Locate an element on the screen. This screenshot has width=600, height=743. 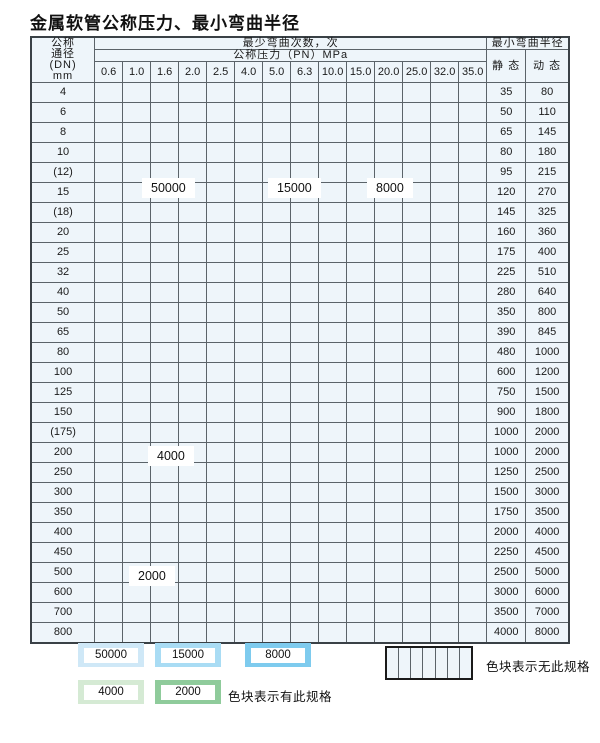
pressure-col-header: 6.3 is located at coordinates (305, 72).